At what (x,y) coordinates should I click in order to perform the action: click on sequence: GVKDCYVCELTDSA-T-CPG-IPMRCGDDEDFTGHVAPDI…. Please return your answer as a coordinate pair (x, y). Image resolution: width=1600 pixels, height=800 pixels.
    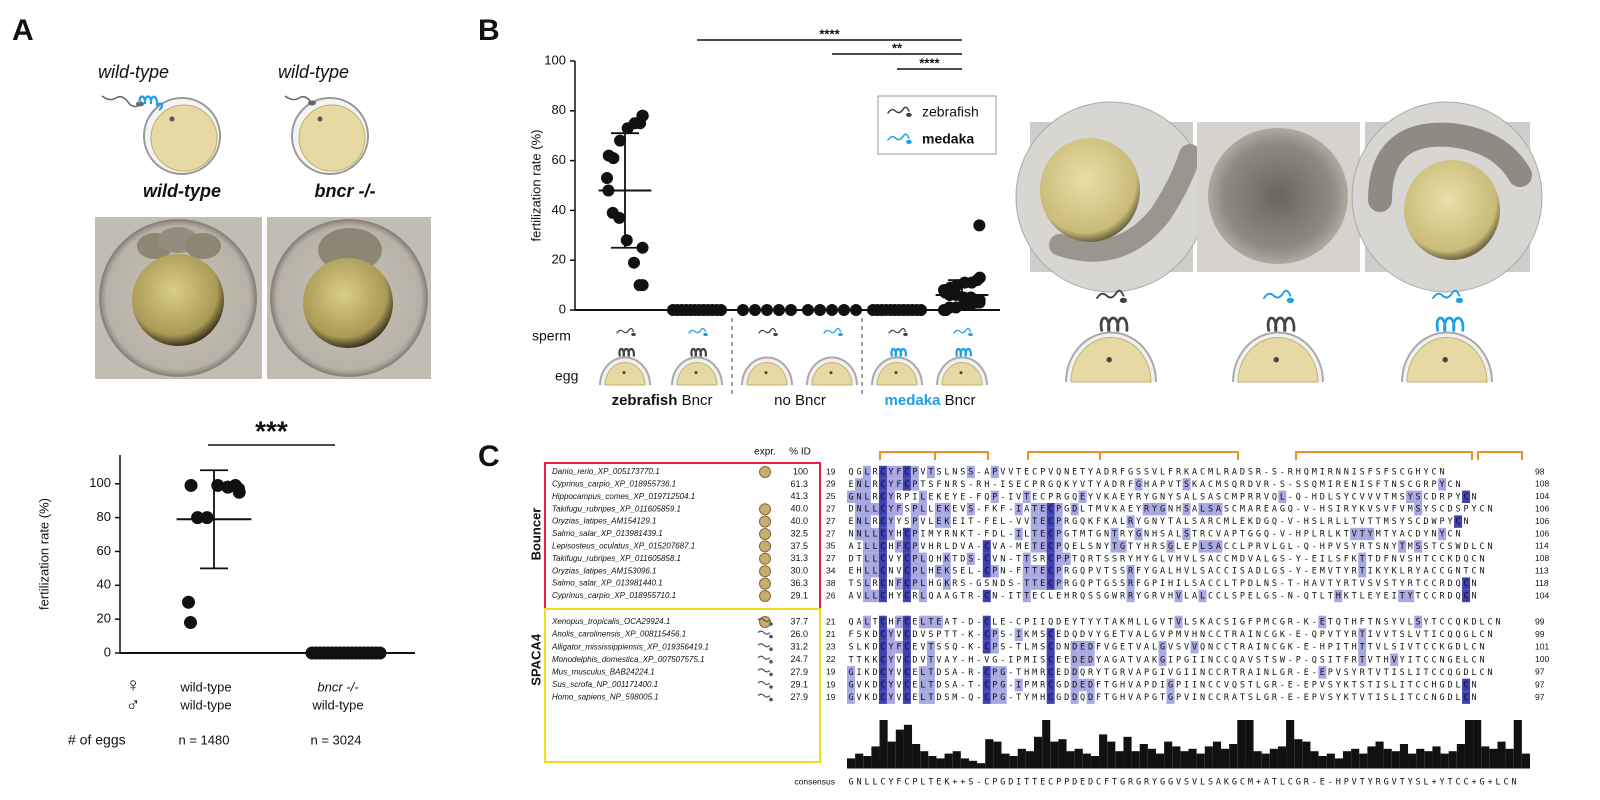
    Looking at the image, I should click on (1162, 686).